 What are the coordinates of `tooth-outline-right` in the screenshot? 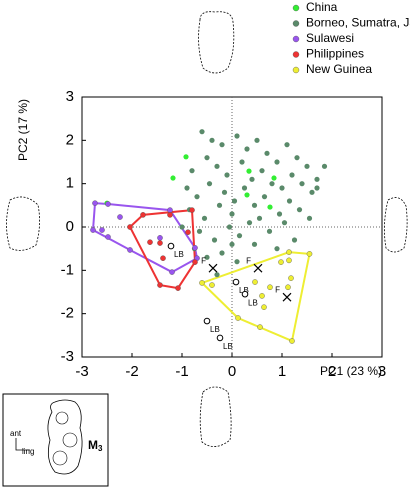 It's located at (396, 225).